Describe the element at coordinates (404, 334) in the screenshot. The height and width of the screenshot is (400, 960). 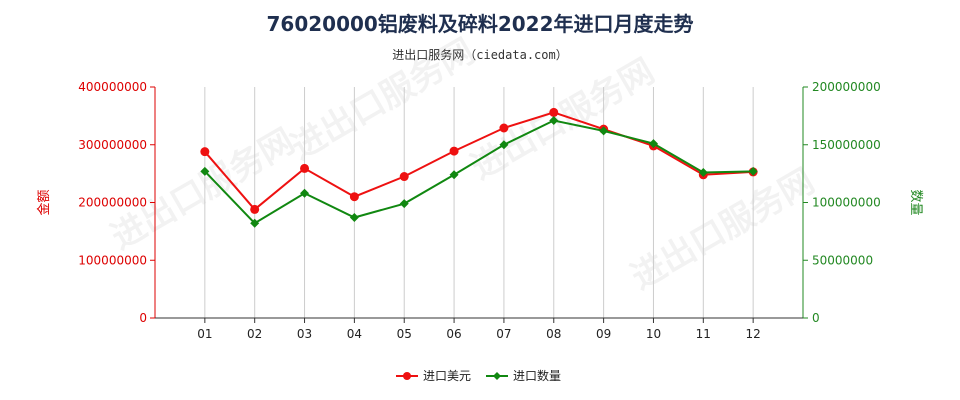
I see `x-tick-label: 05` at that location.